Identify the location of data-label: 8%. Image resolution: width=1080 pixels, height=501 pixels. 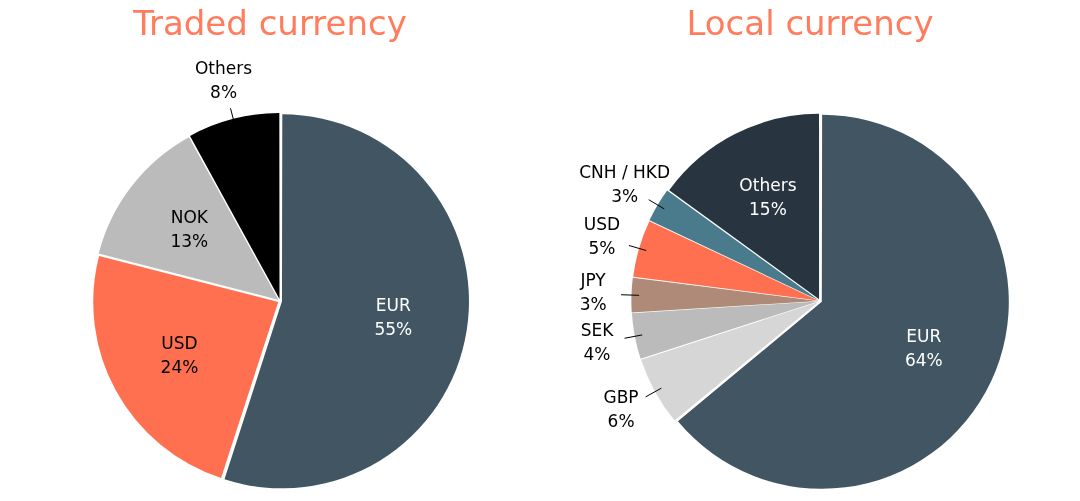
(224, 91).